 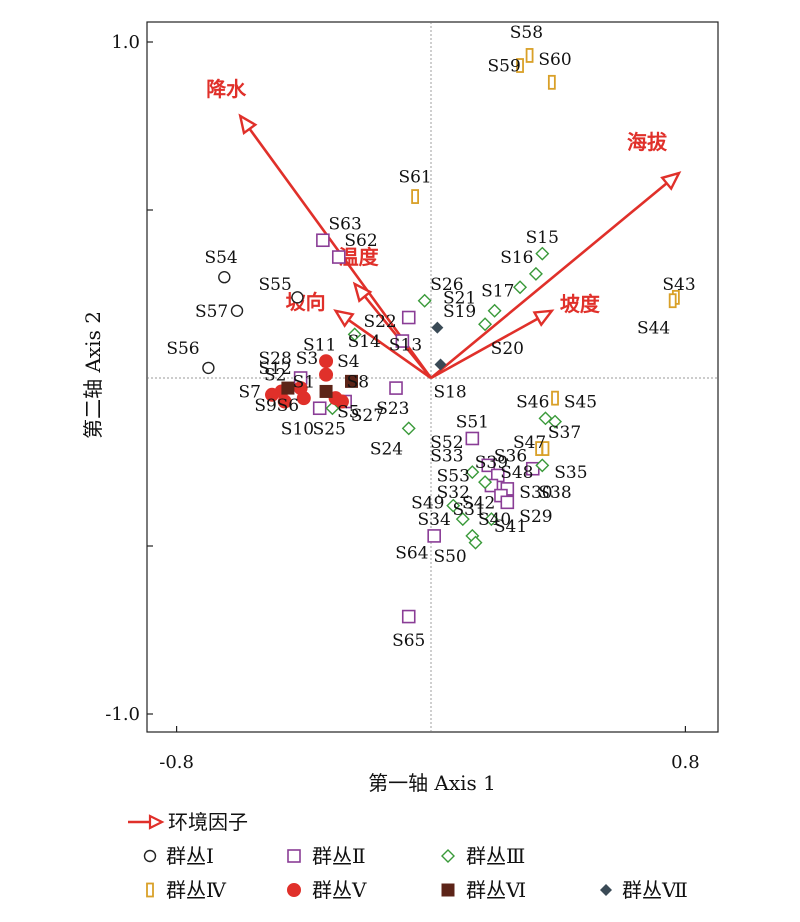 What do you see at coordinates (190, 856) in the screenshot?
I see `legend-label: 群丛Ⅰ` at bounding box center [190, 856].